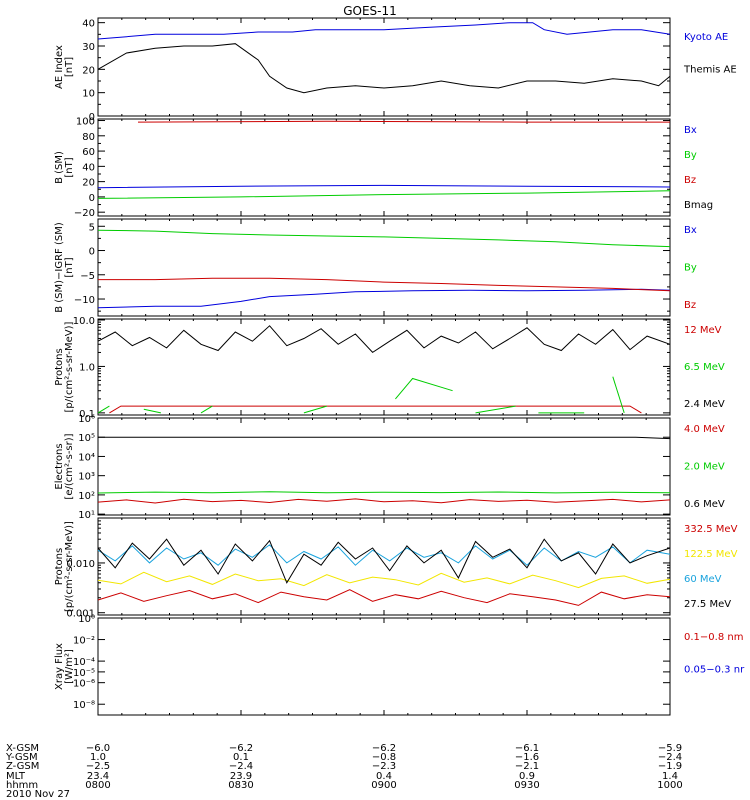  Describe the element at coordinates (670, 776) in the screenshot. I see `x-table-value: 1.4` at that location.